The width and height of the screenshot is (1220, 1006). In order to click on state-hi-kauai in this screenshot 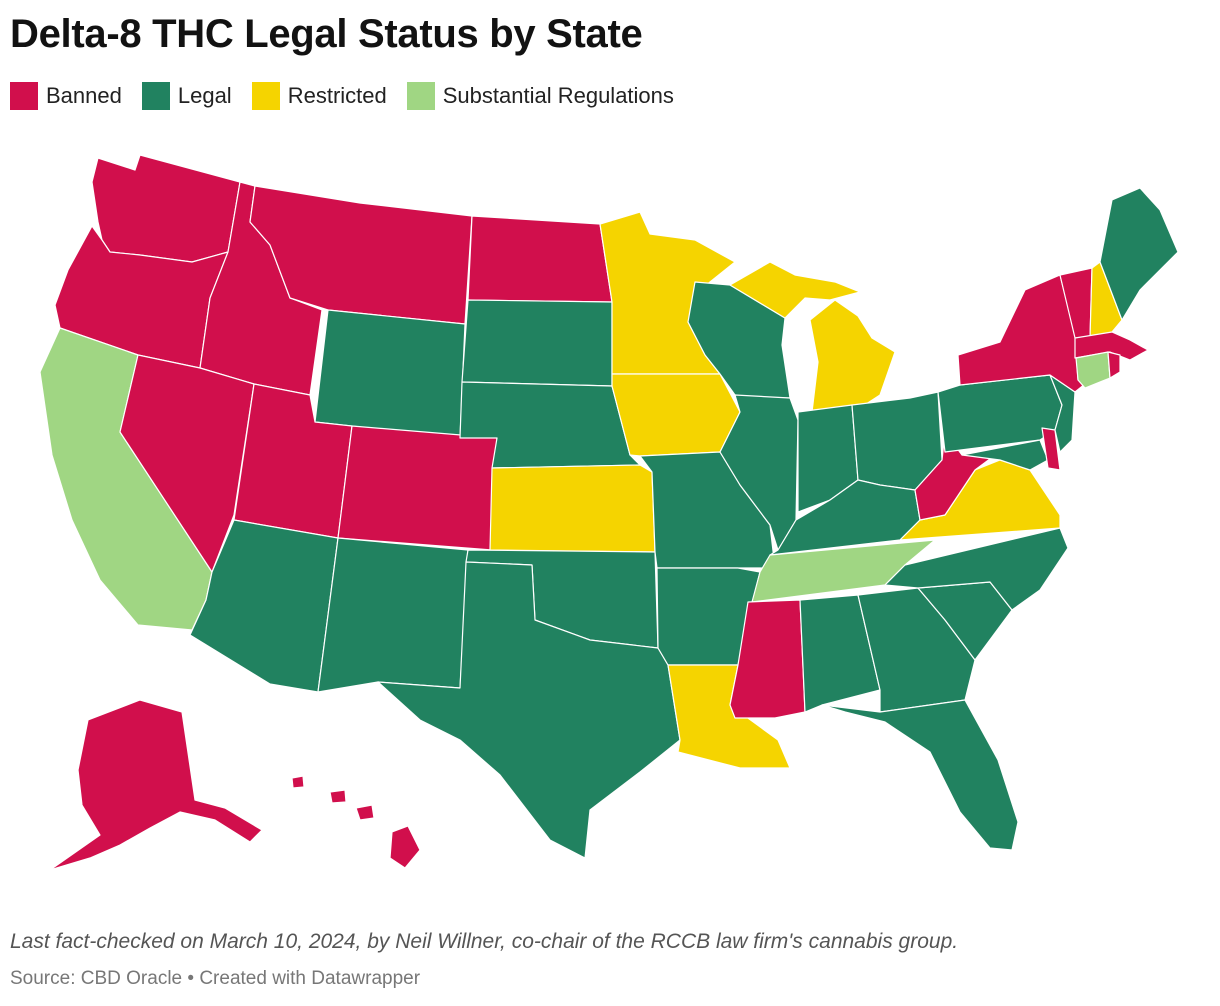, I will do `click(298, 782)`.